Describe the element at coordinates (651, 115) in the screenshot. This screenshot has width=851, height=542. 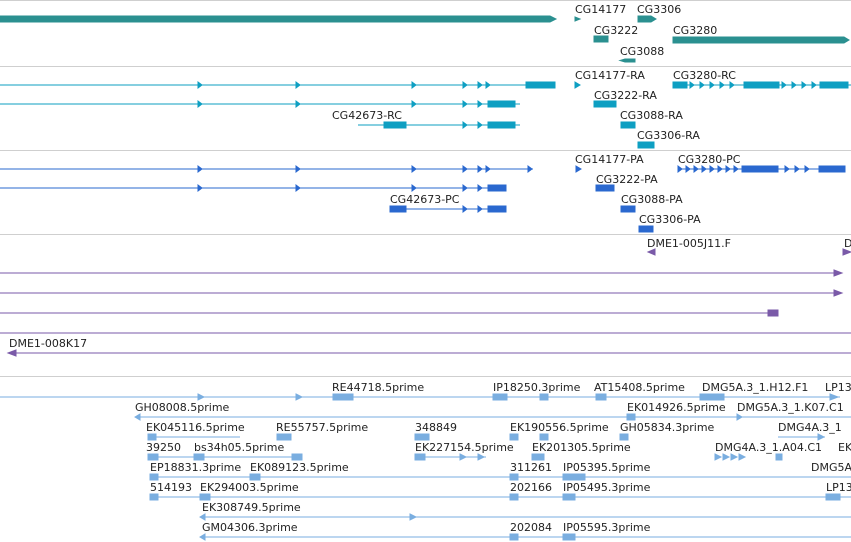
I see `transcript-label: CG3088-RA` at that location.